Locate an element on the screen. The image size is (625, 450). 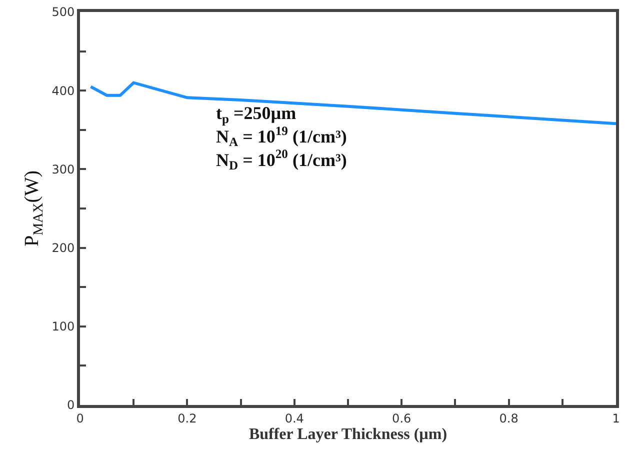
y-tick-label: 400 is located at coordinates (63, 91).